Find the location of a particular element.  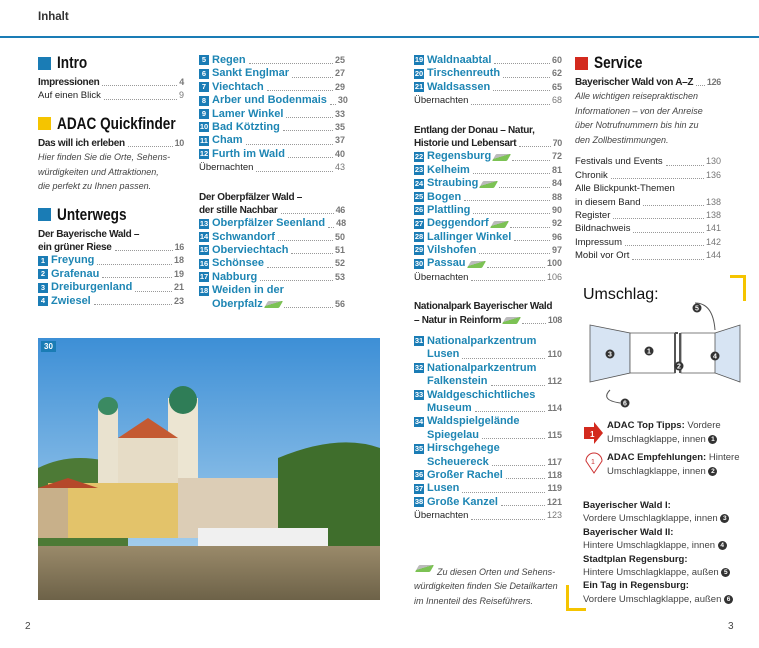

toc-destination: 6 Sankt Englmar 27 is located at coordinates (272, 73).